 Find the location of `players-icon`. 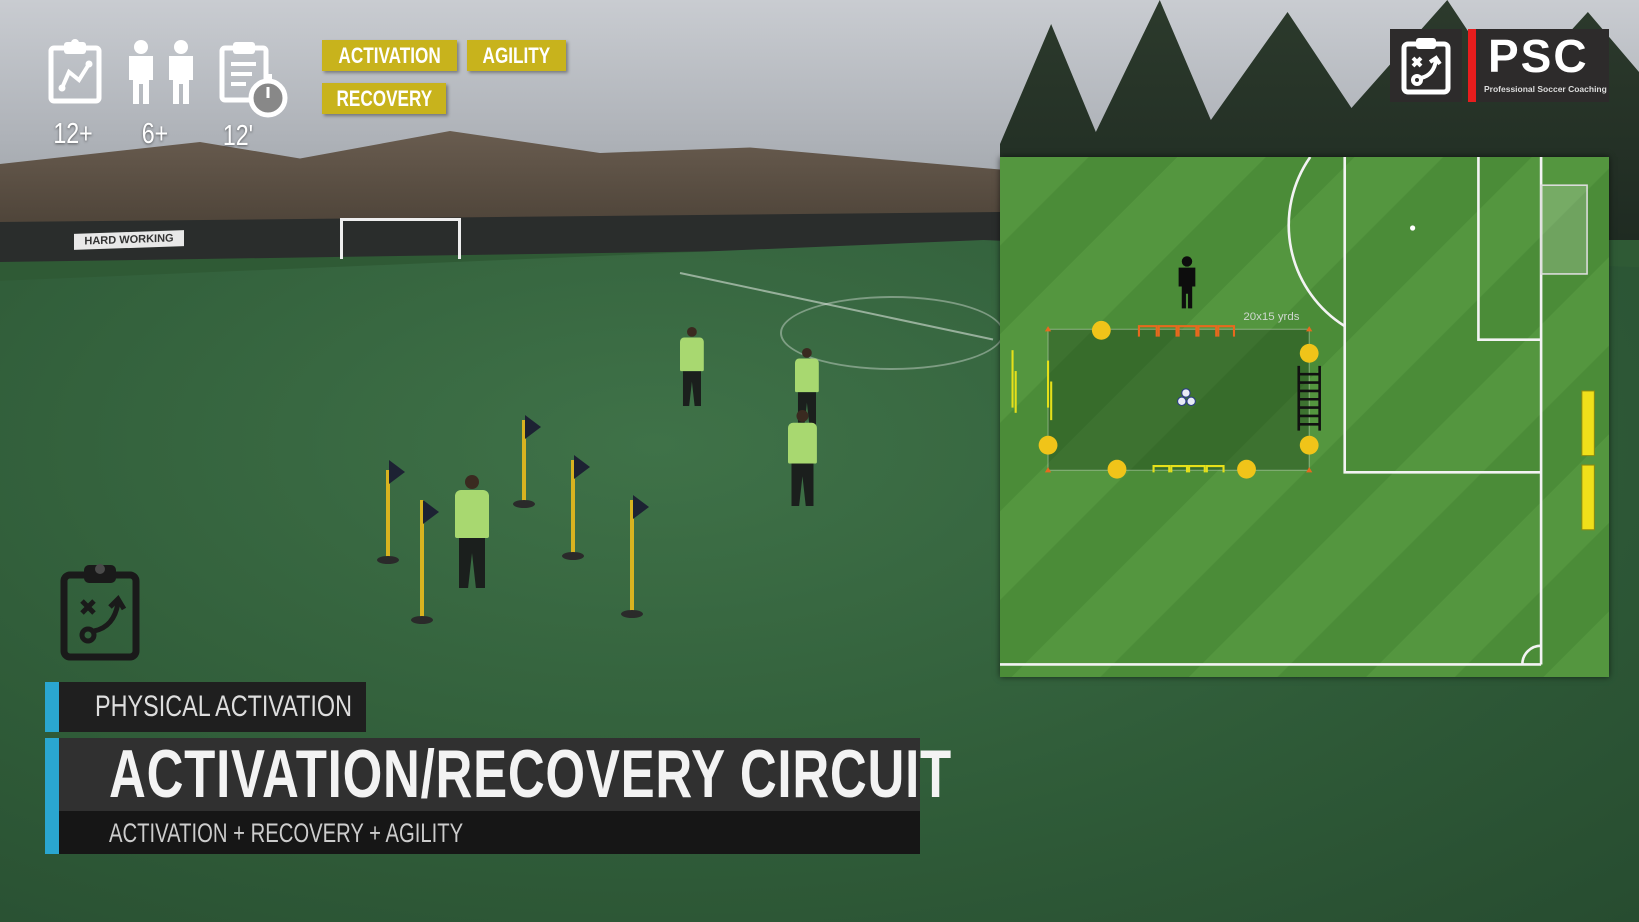

players-icon is located at coordinates (161, 72).